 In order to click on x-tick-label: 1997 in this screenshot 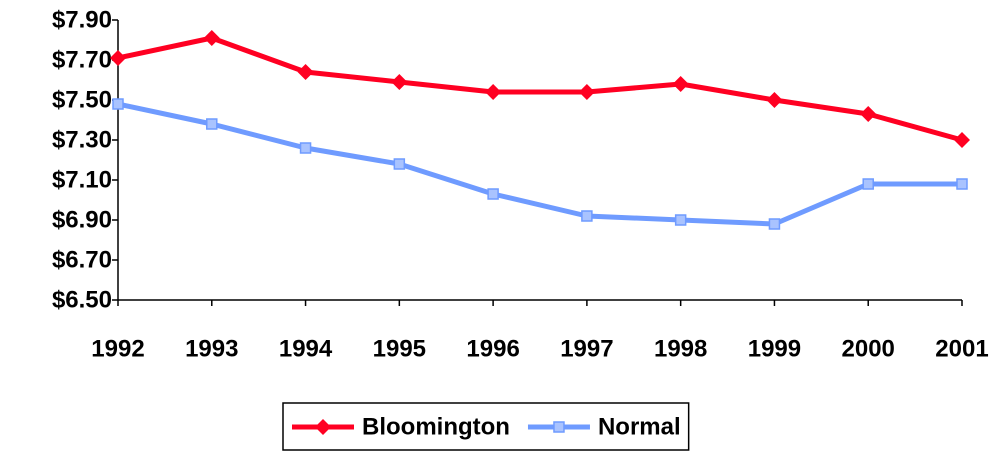, I will do `click(586, 348)`.